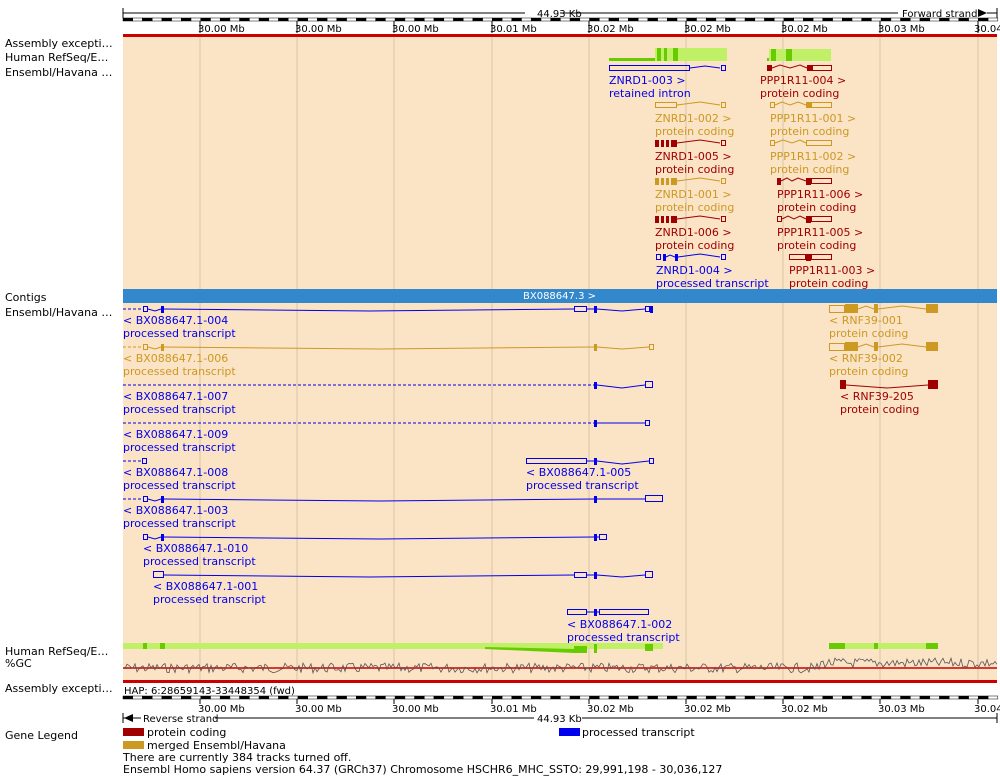 This screenshot has width=1000, height=778. What do you see at coordinates (560, 35) in the screenshot?
I see `assembly-exception-line-top` at bounding box center [560, 35].